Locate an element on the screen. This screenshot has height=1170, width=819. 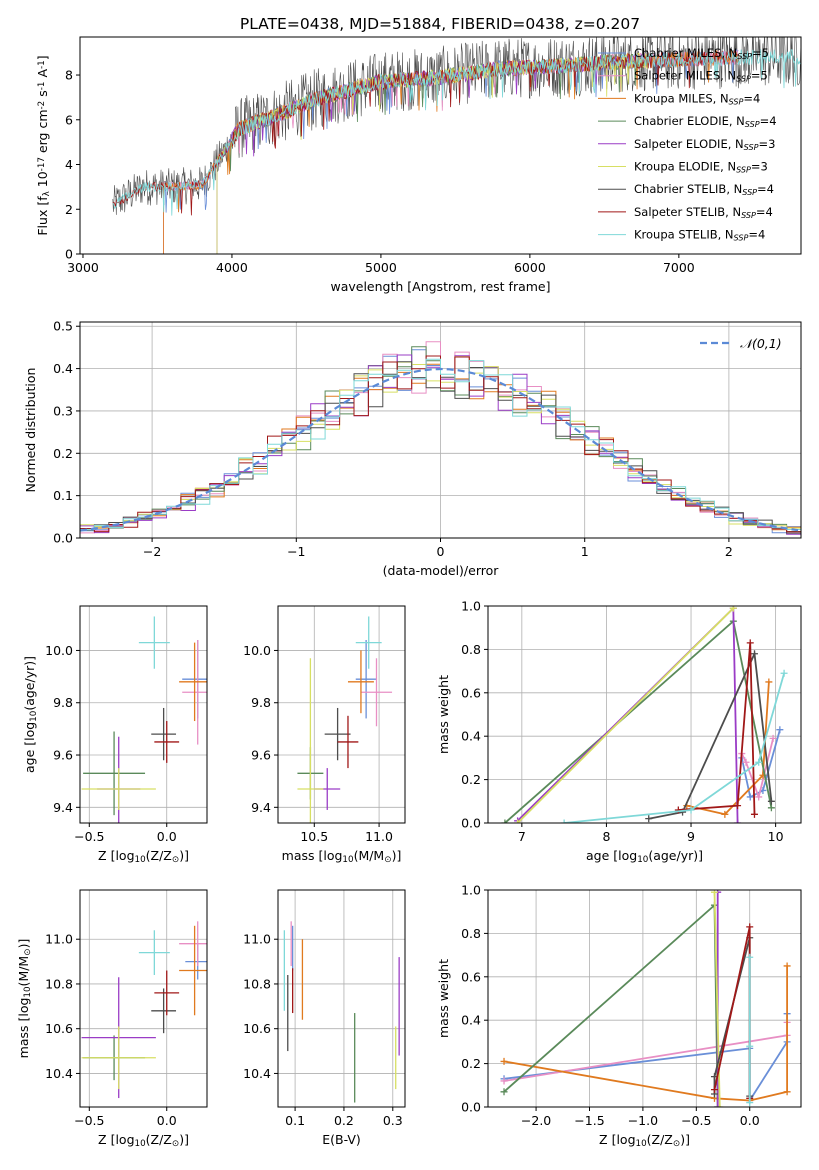
residuals-ytick-label: 0.5 is located at coordinates (63, 326).